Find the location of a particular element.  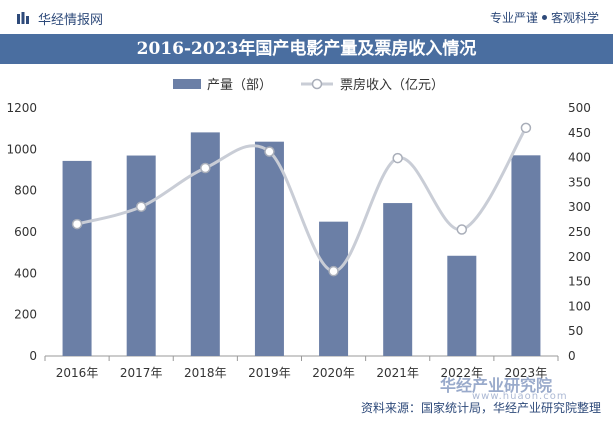

x-tick-label: 2020年 is located at coordinates (333, 373).